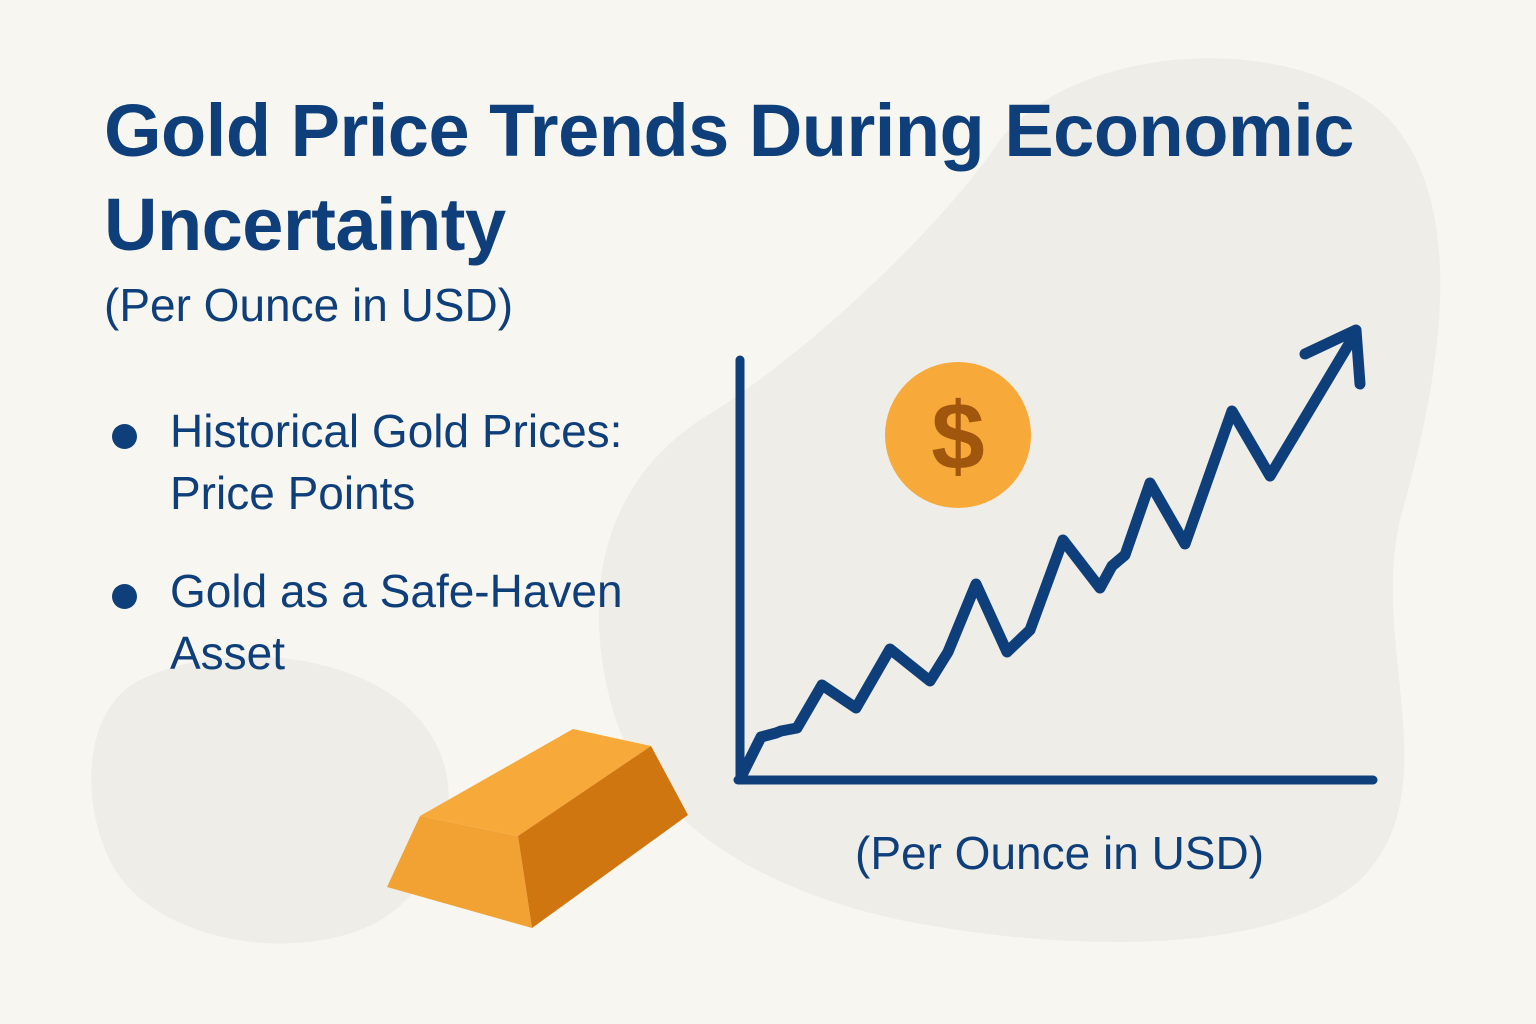 This screenshot has width=1536, height=1024. Describe the element at coordinates (1060, 853) in the screenshot. I see `chart-caption: (Per Ounce in USD)` at that location.